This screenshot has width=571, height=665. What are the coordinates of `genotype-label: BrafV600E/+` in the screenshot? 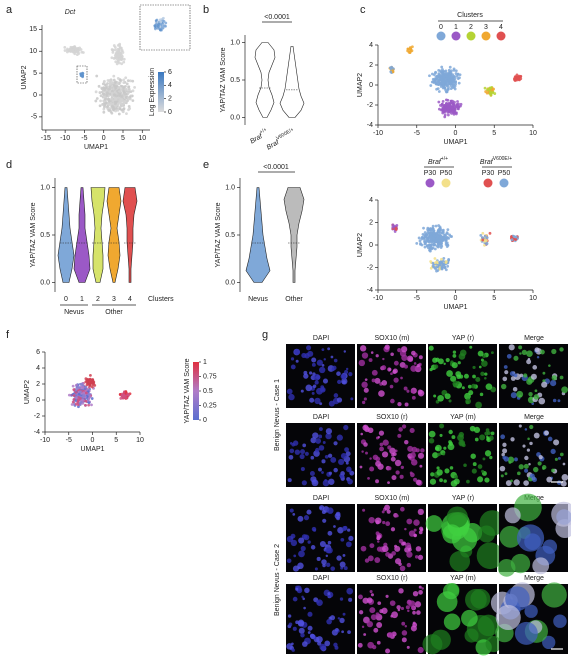 It's located at (496, 161).